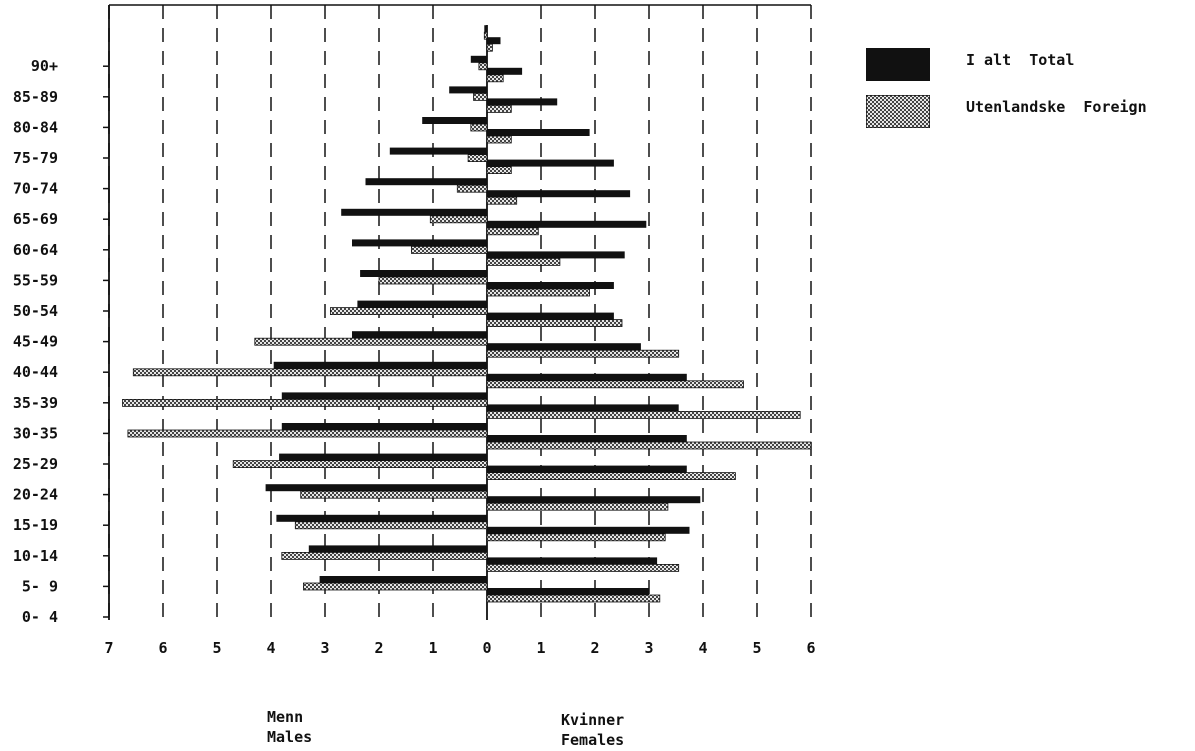 The width and height of the screenshot is (1195, 751). I want to click on legend-label-foreign: Utenlandske Foreign, so click(1056, 107).